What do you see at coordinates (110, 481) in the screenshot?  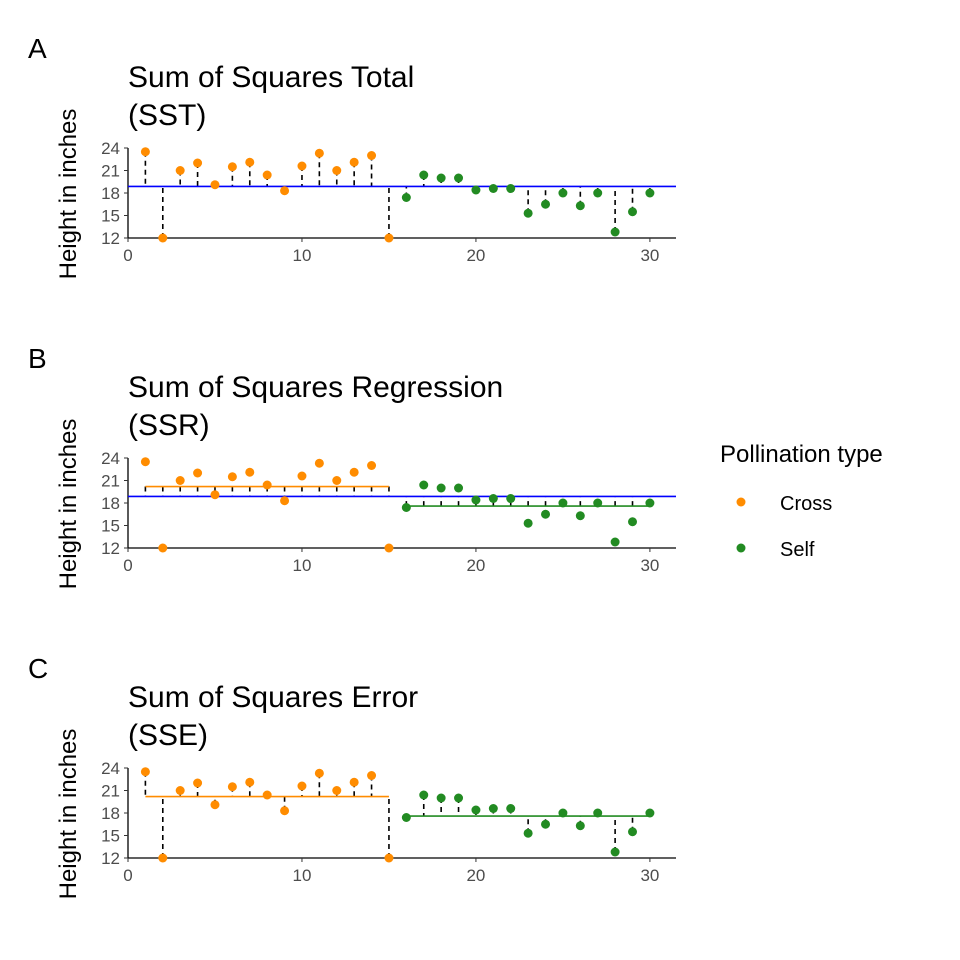 I see `y-tick-label: 21` at bounding box center [110, 481].